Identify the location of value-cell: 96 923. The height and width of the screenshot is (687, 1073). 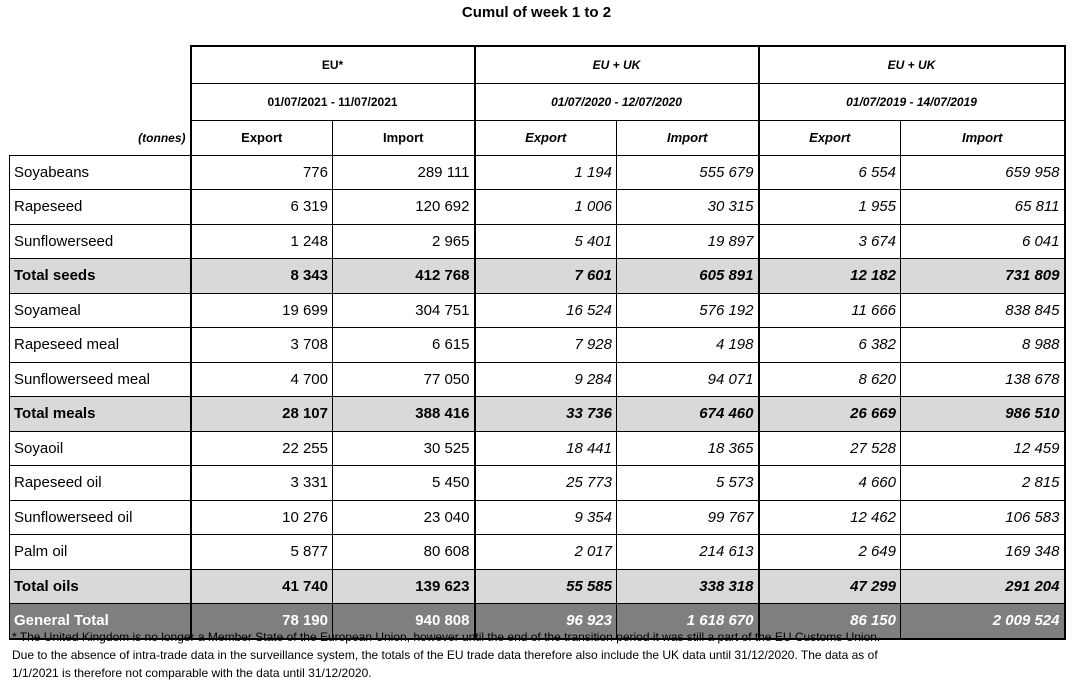
(545, 621).